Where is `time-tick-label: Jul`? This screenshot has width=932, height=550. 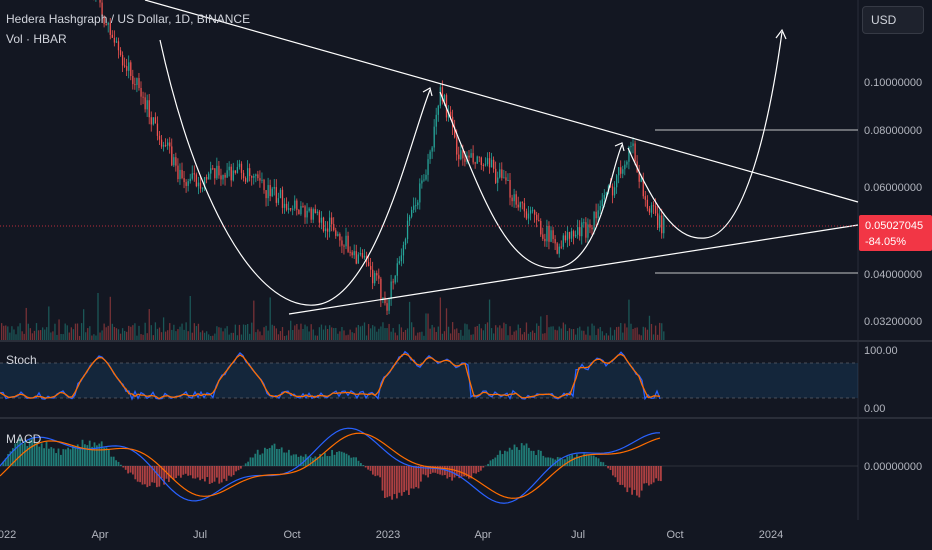
time-tick-label: Jul is located at coordinates (578, 535).